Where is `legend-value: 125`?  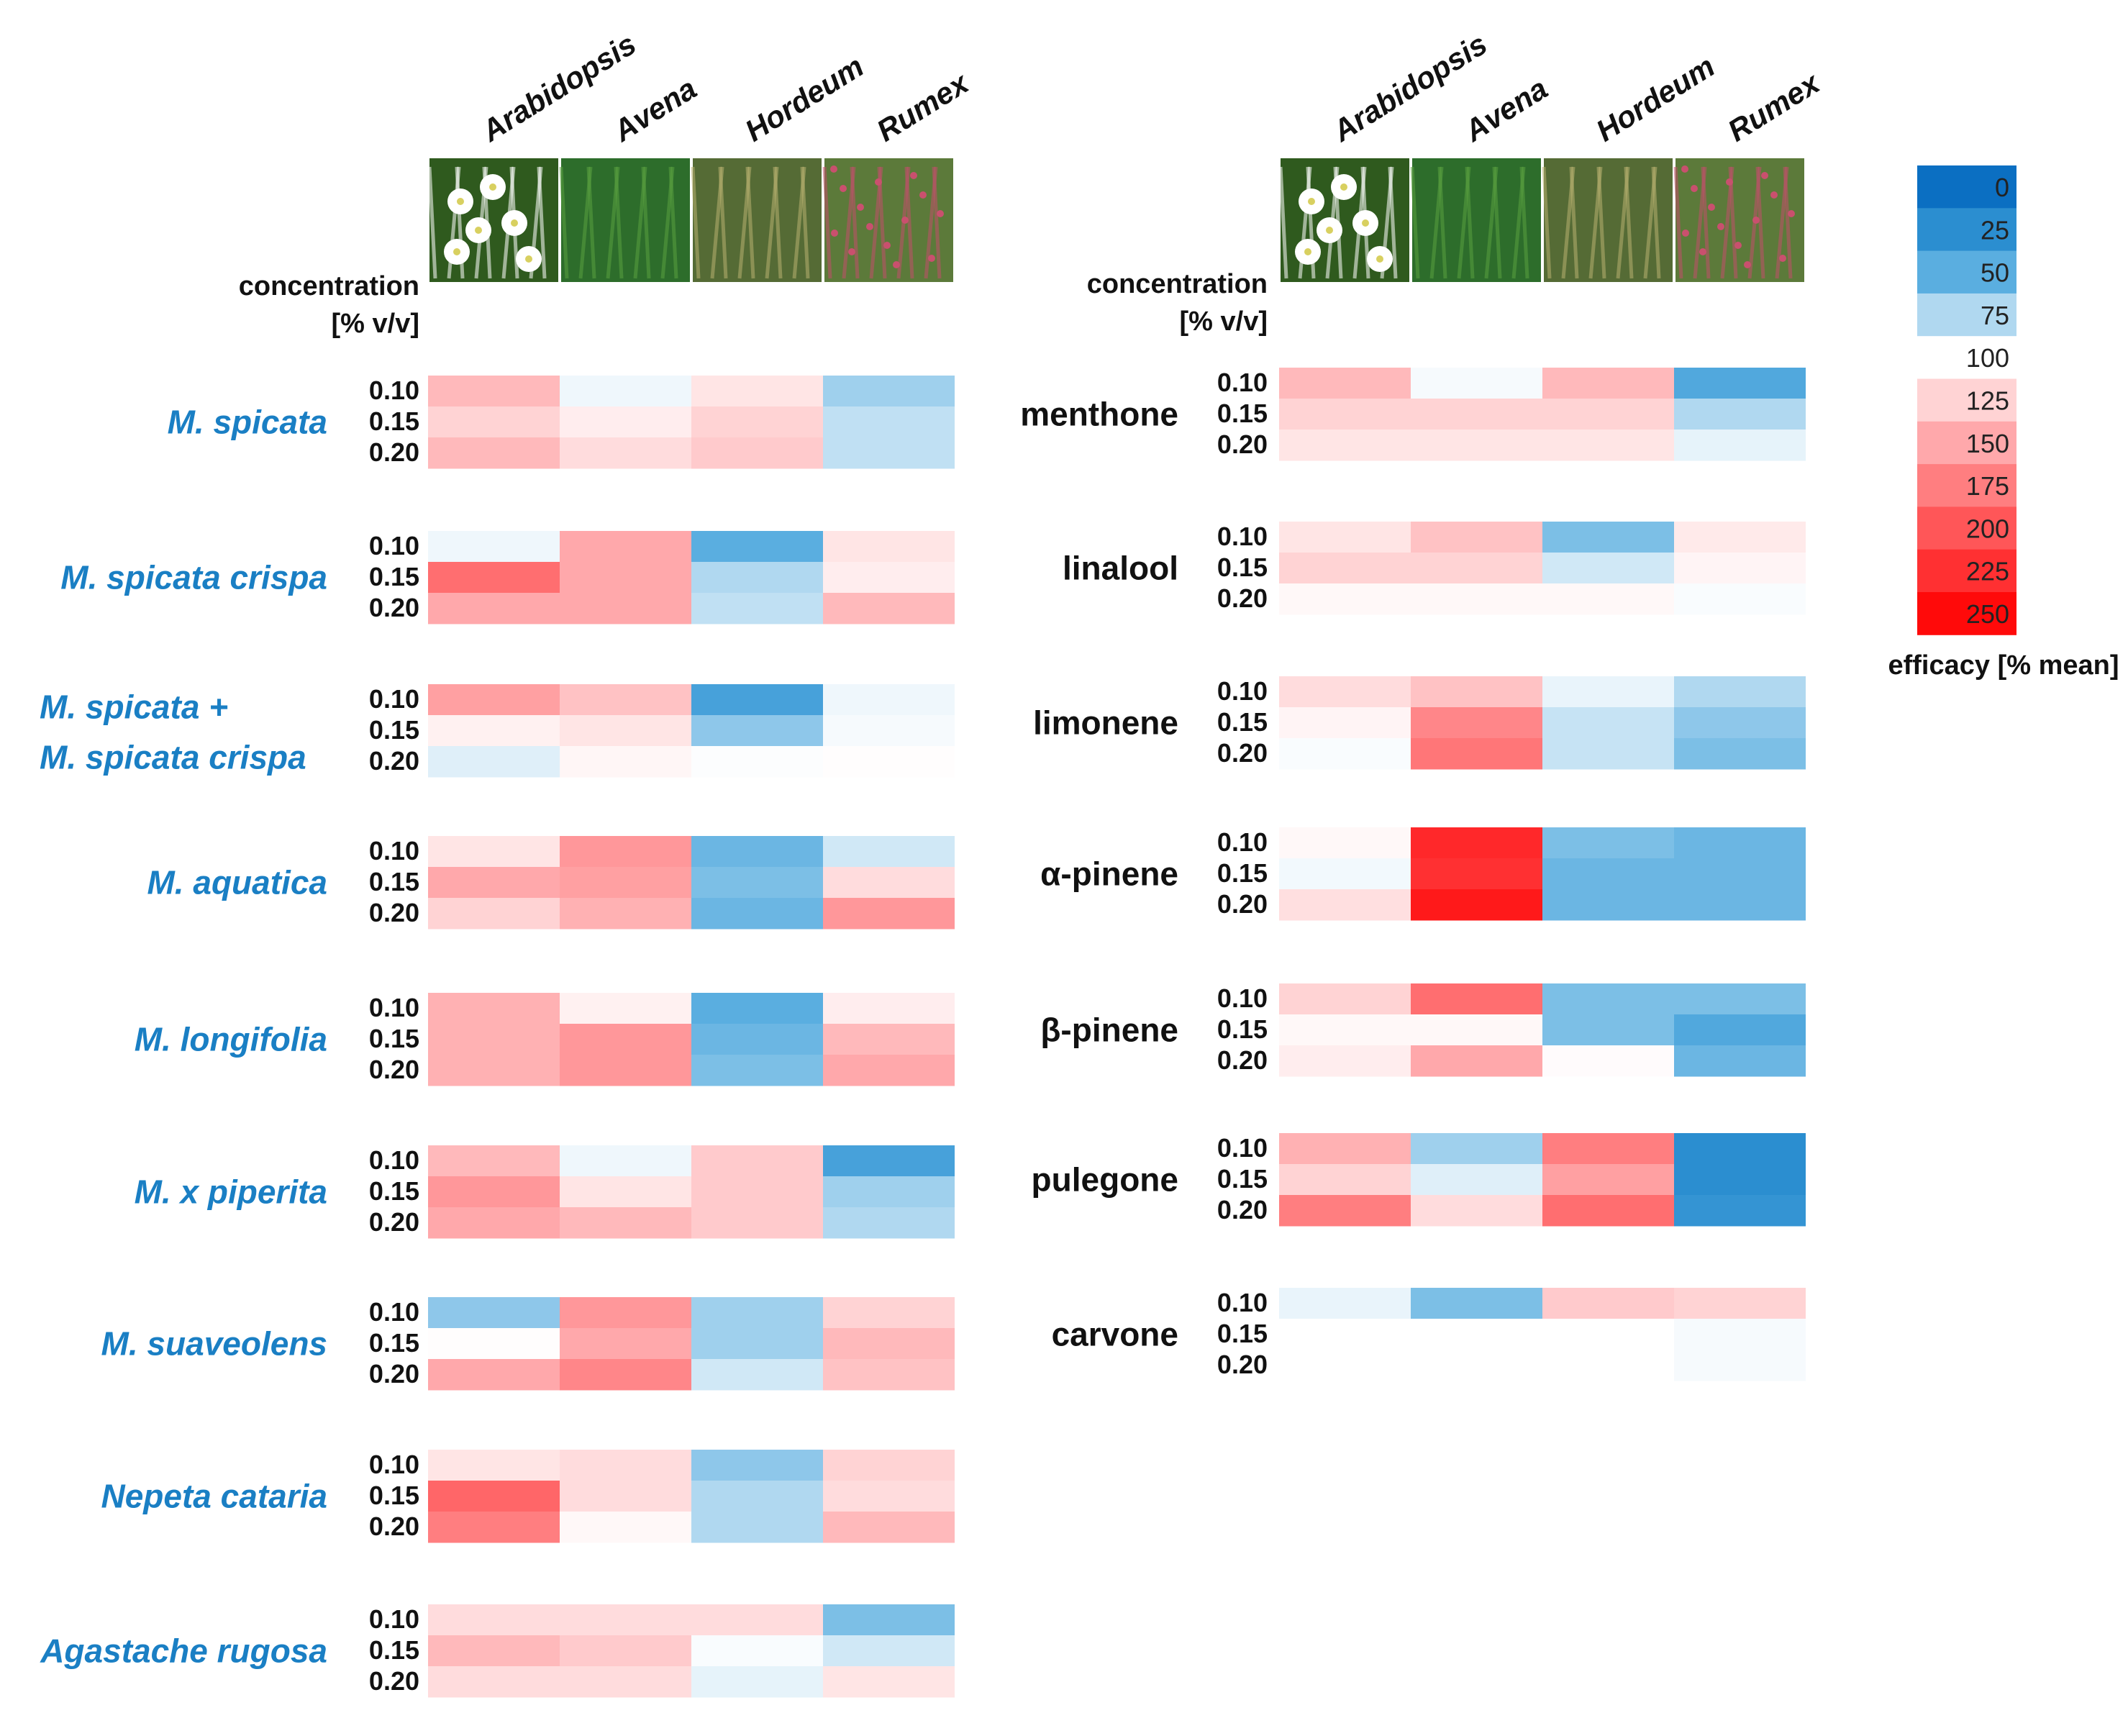
legend-value: 125 is located at coordinates (1988, 401).